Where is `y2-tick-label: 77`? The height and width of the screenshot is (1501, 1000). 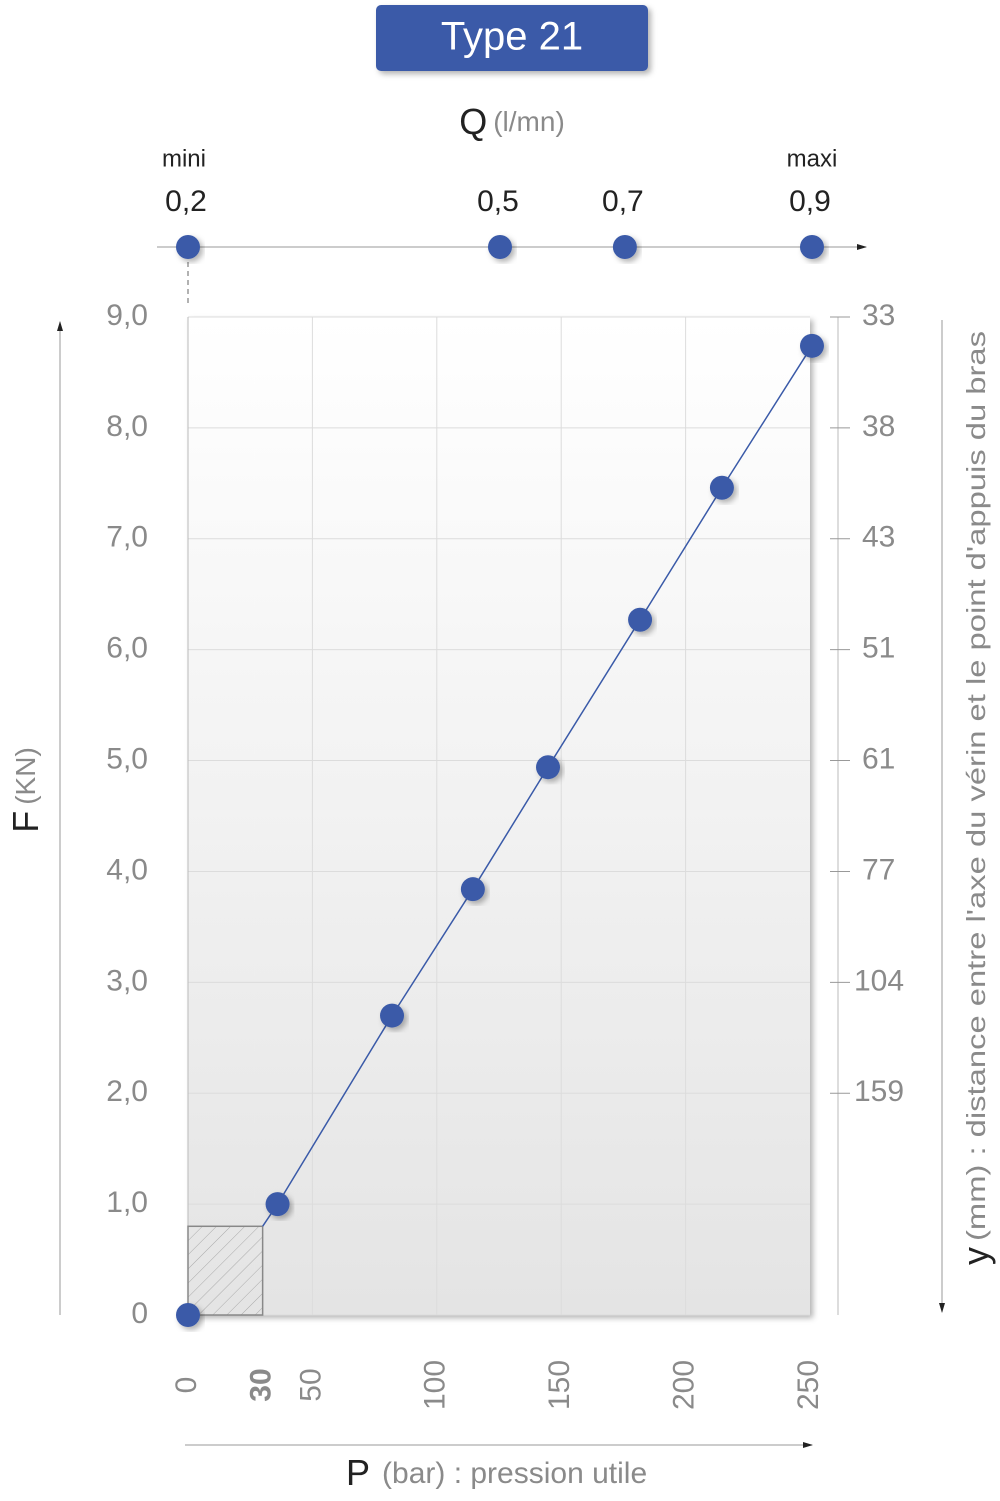
y2-tick-label: 77 is located at coordinates (878, 869).